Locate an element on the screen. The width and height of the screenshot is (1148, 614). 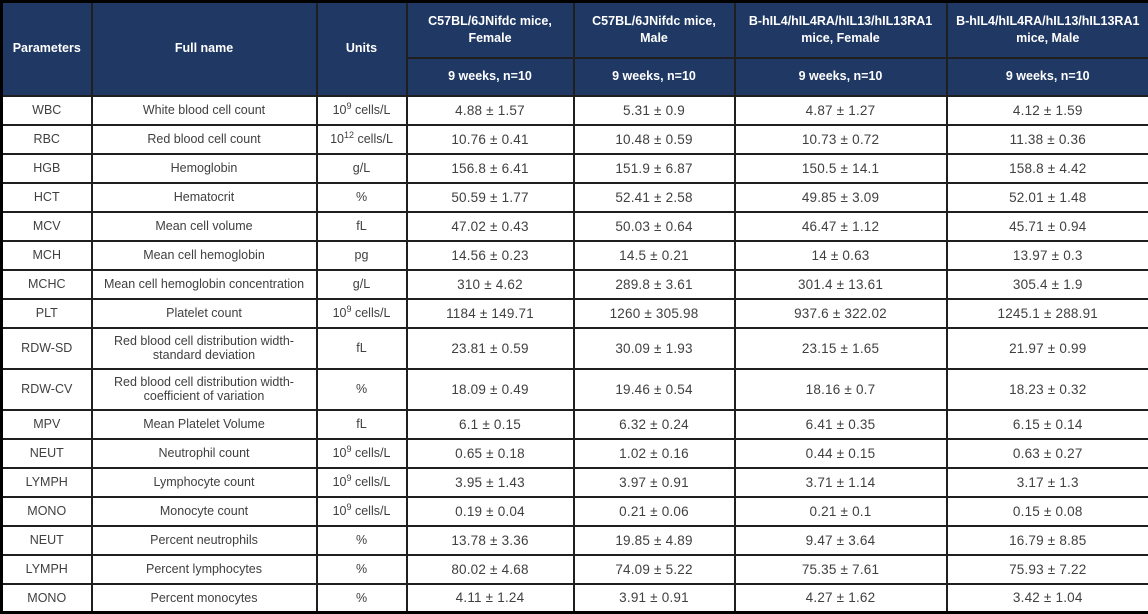
fullname-cell: Mean Platelet Volume is located at coordinates (204, 424).